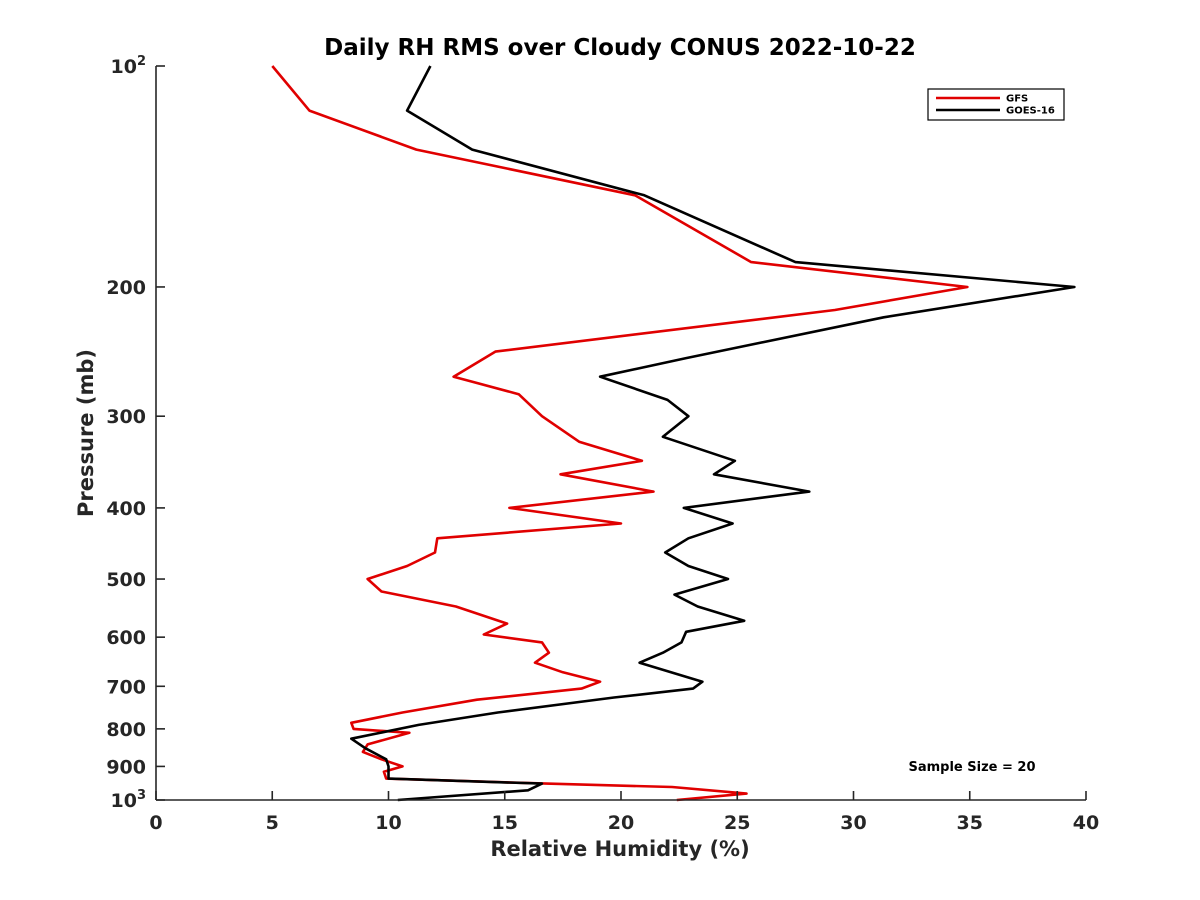  Describe the element at coordinates (129, 66) in the screenshot. I see `y-tick-label: 10²` at that location.